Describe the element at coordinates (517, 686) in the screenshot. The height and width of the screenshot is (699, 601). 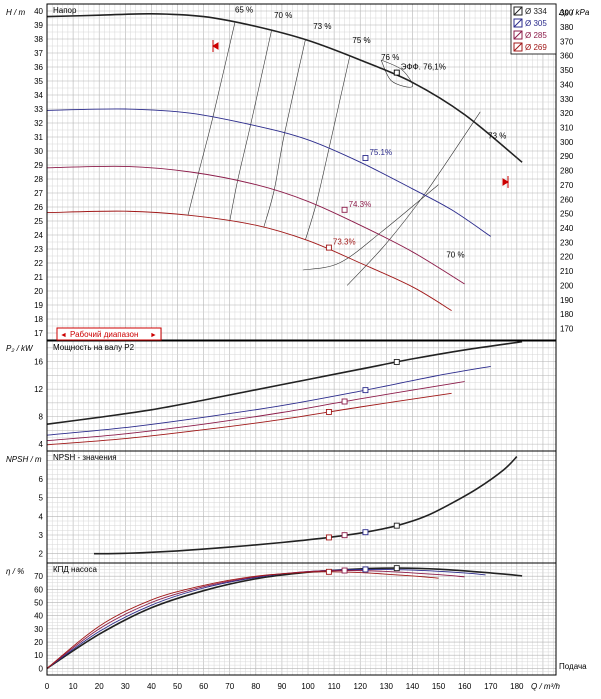
I see `x-tick-label: 180` at that location.